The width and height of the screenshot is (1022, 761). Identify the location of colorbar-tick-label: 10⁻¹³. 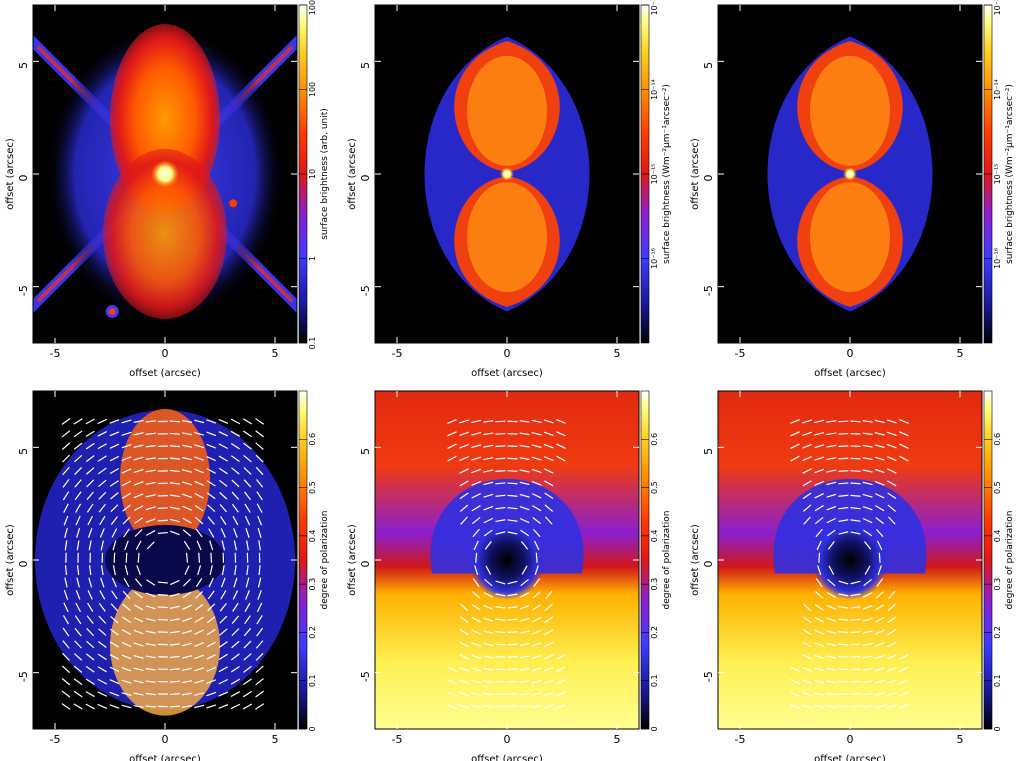
(997, 7).